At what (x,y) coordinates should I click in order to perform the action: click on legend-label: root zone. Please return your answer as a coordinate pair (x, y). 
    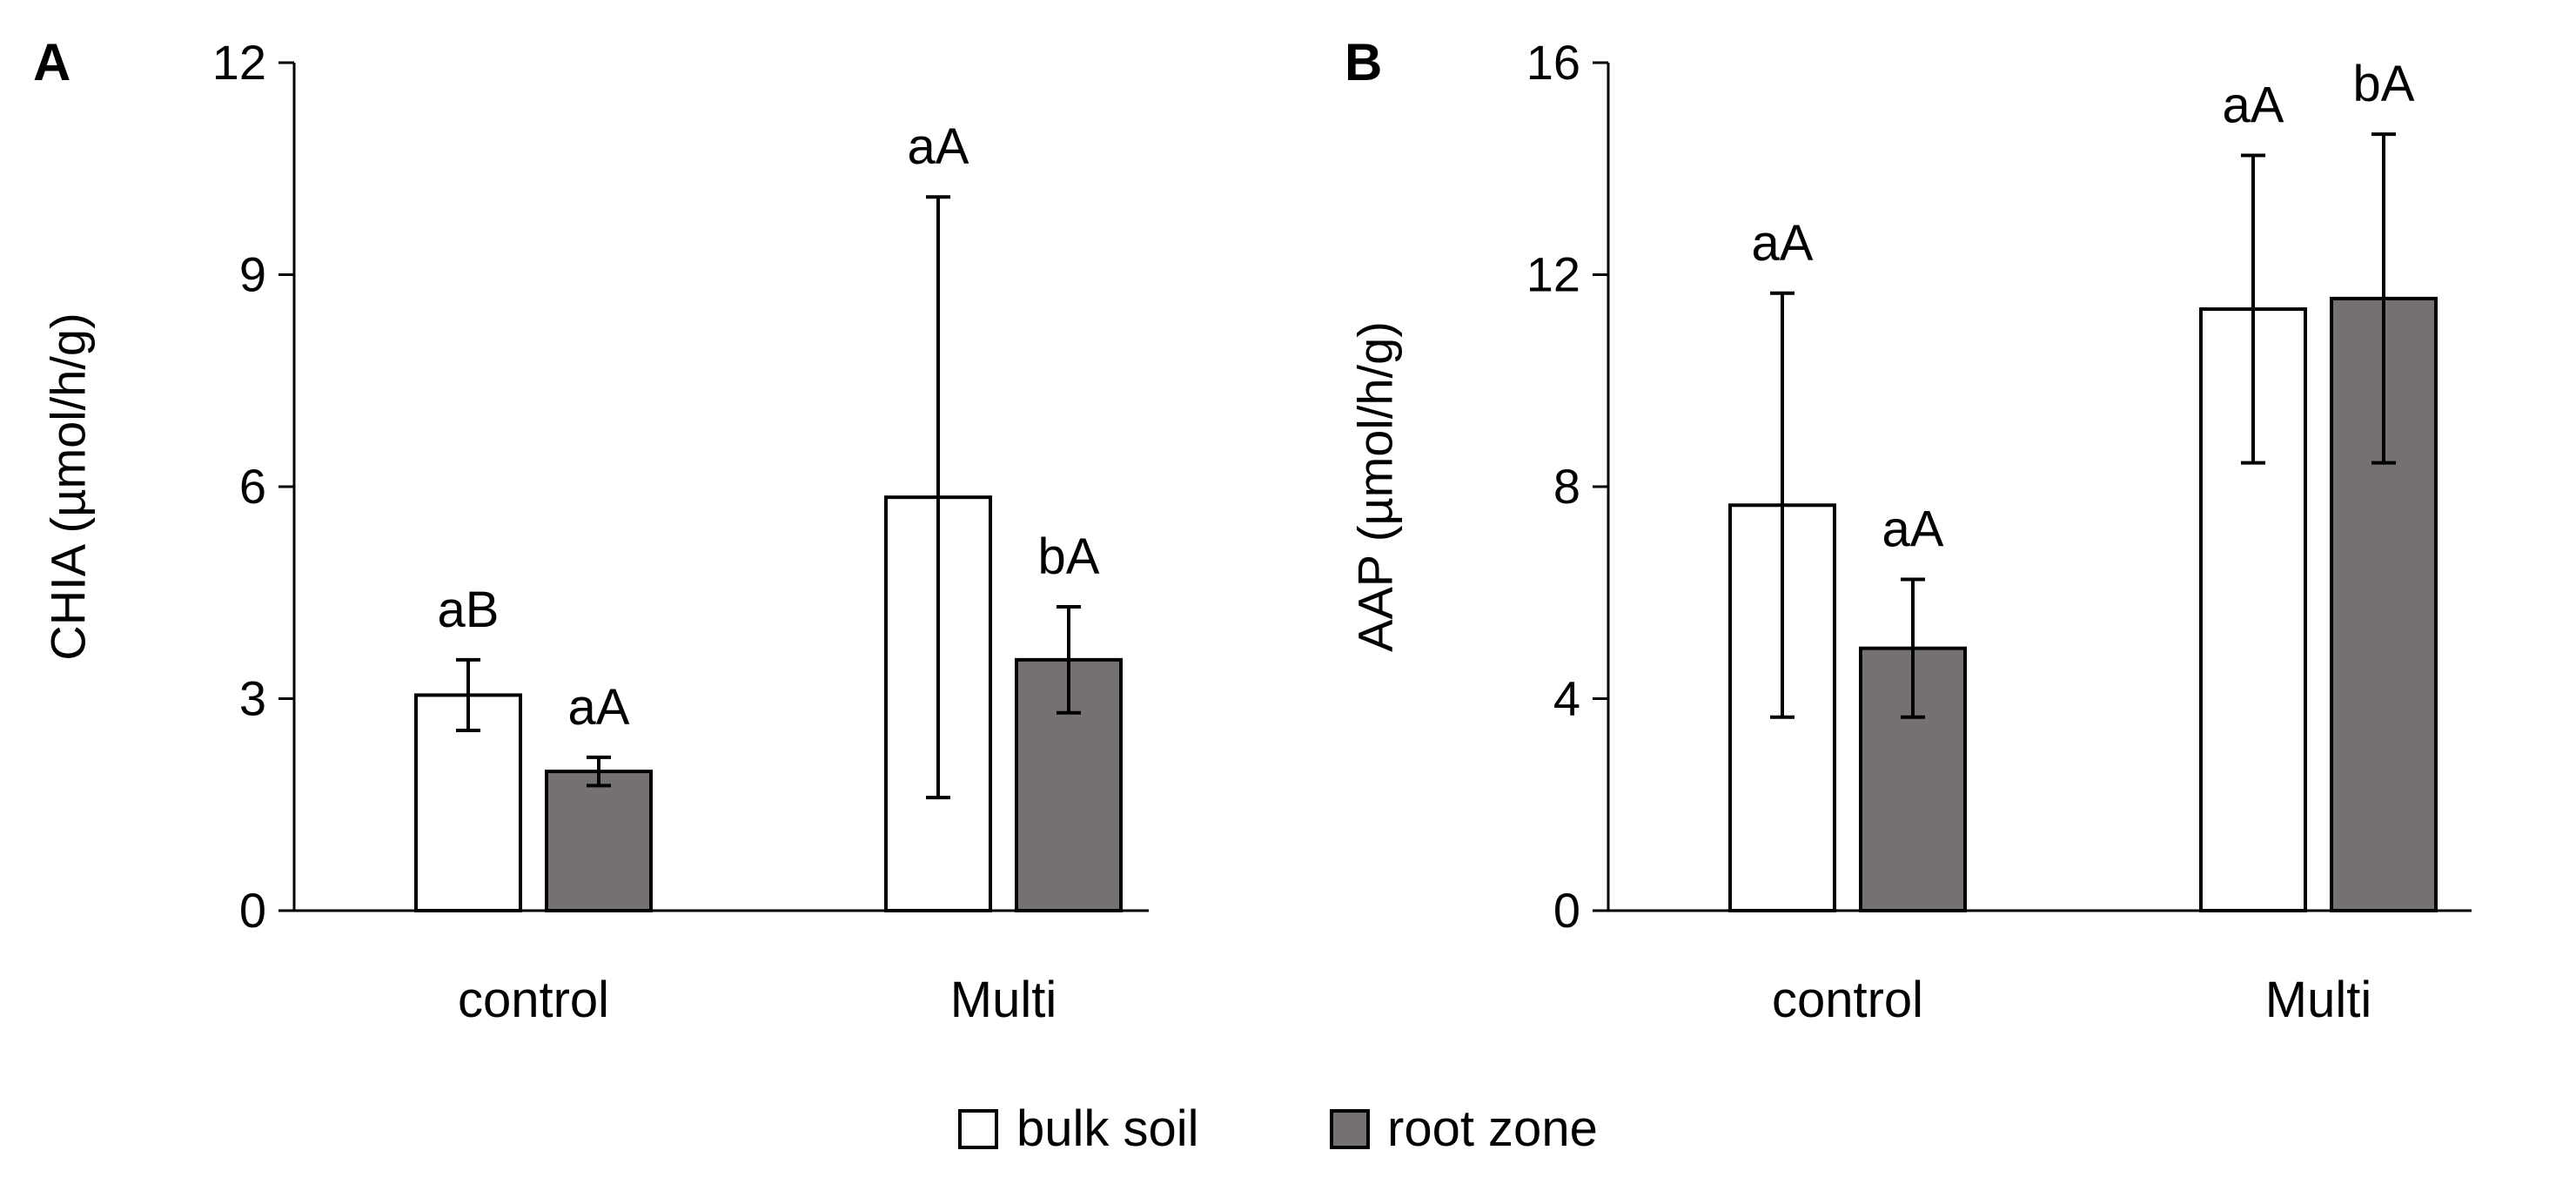
    Looking at the image, I should click on (1492, 1128).